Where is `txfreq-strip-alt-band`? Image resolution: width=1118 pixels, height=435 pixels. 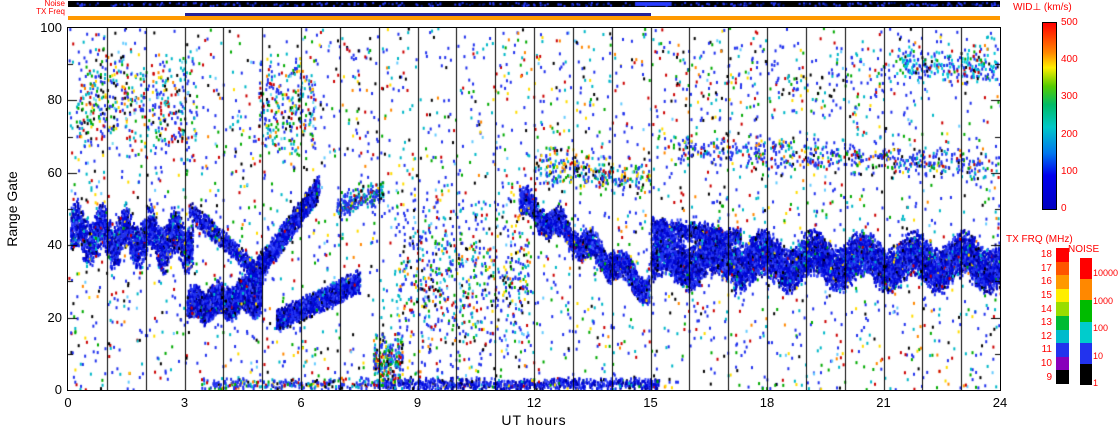
txfreq-strip-alt-band is located at coordinates (417, 14).